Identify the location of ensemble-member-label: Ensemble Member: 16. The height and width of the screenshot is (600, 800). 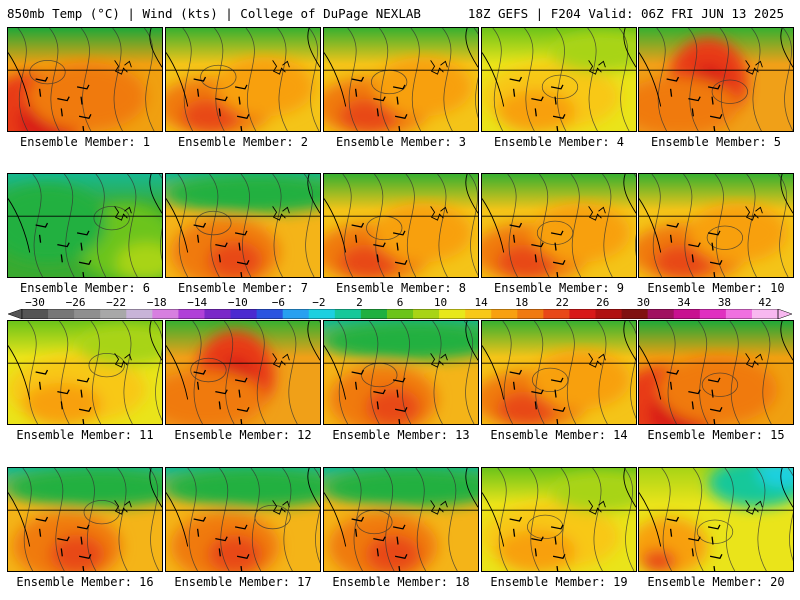
(85, 582).